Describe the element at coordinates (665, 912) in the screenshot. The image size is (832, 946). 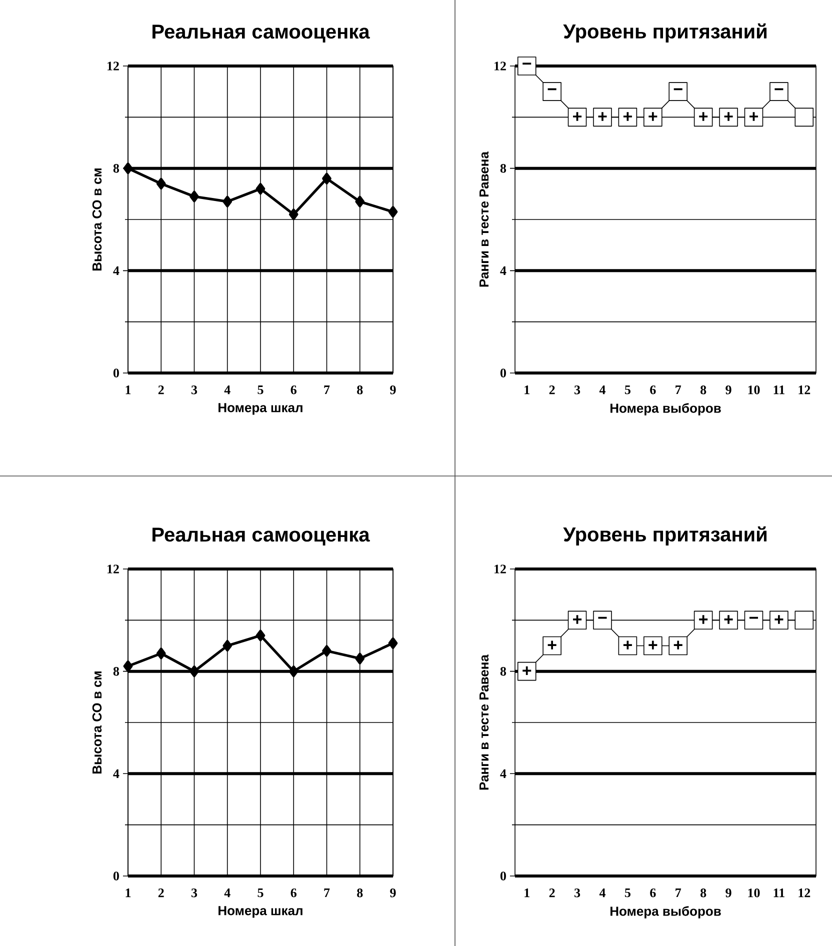
I see `x-axis-title: Номера выборов` at that location.